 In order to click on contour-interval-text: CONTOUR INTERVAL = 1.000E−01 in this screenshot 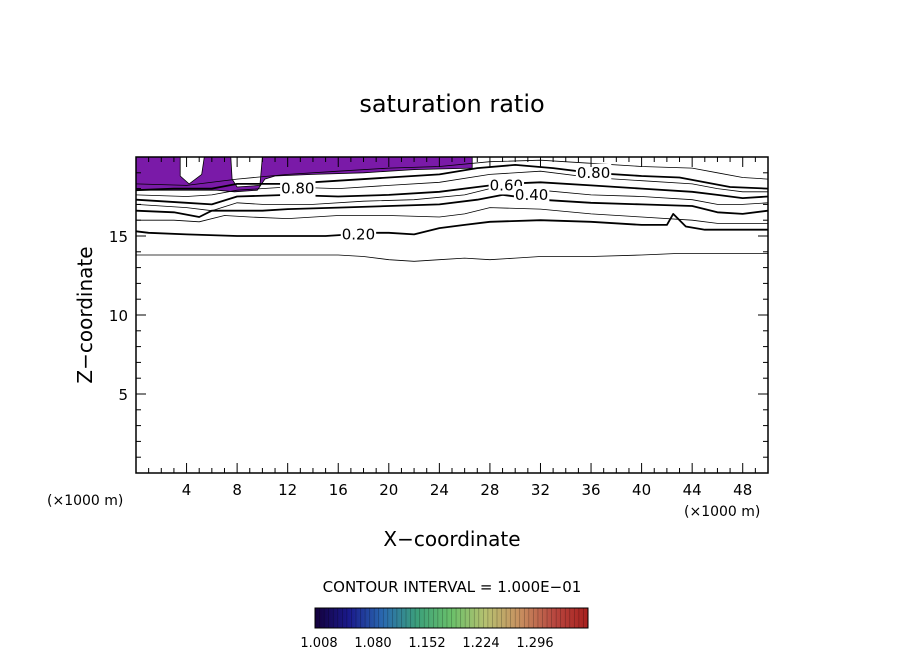, I will do `click(452, 587)`.